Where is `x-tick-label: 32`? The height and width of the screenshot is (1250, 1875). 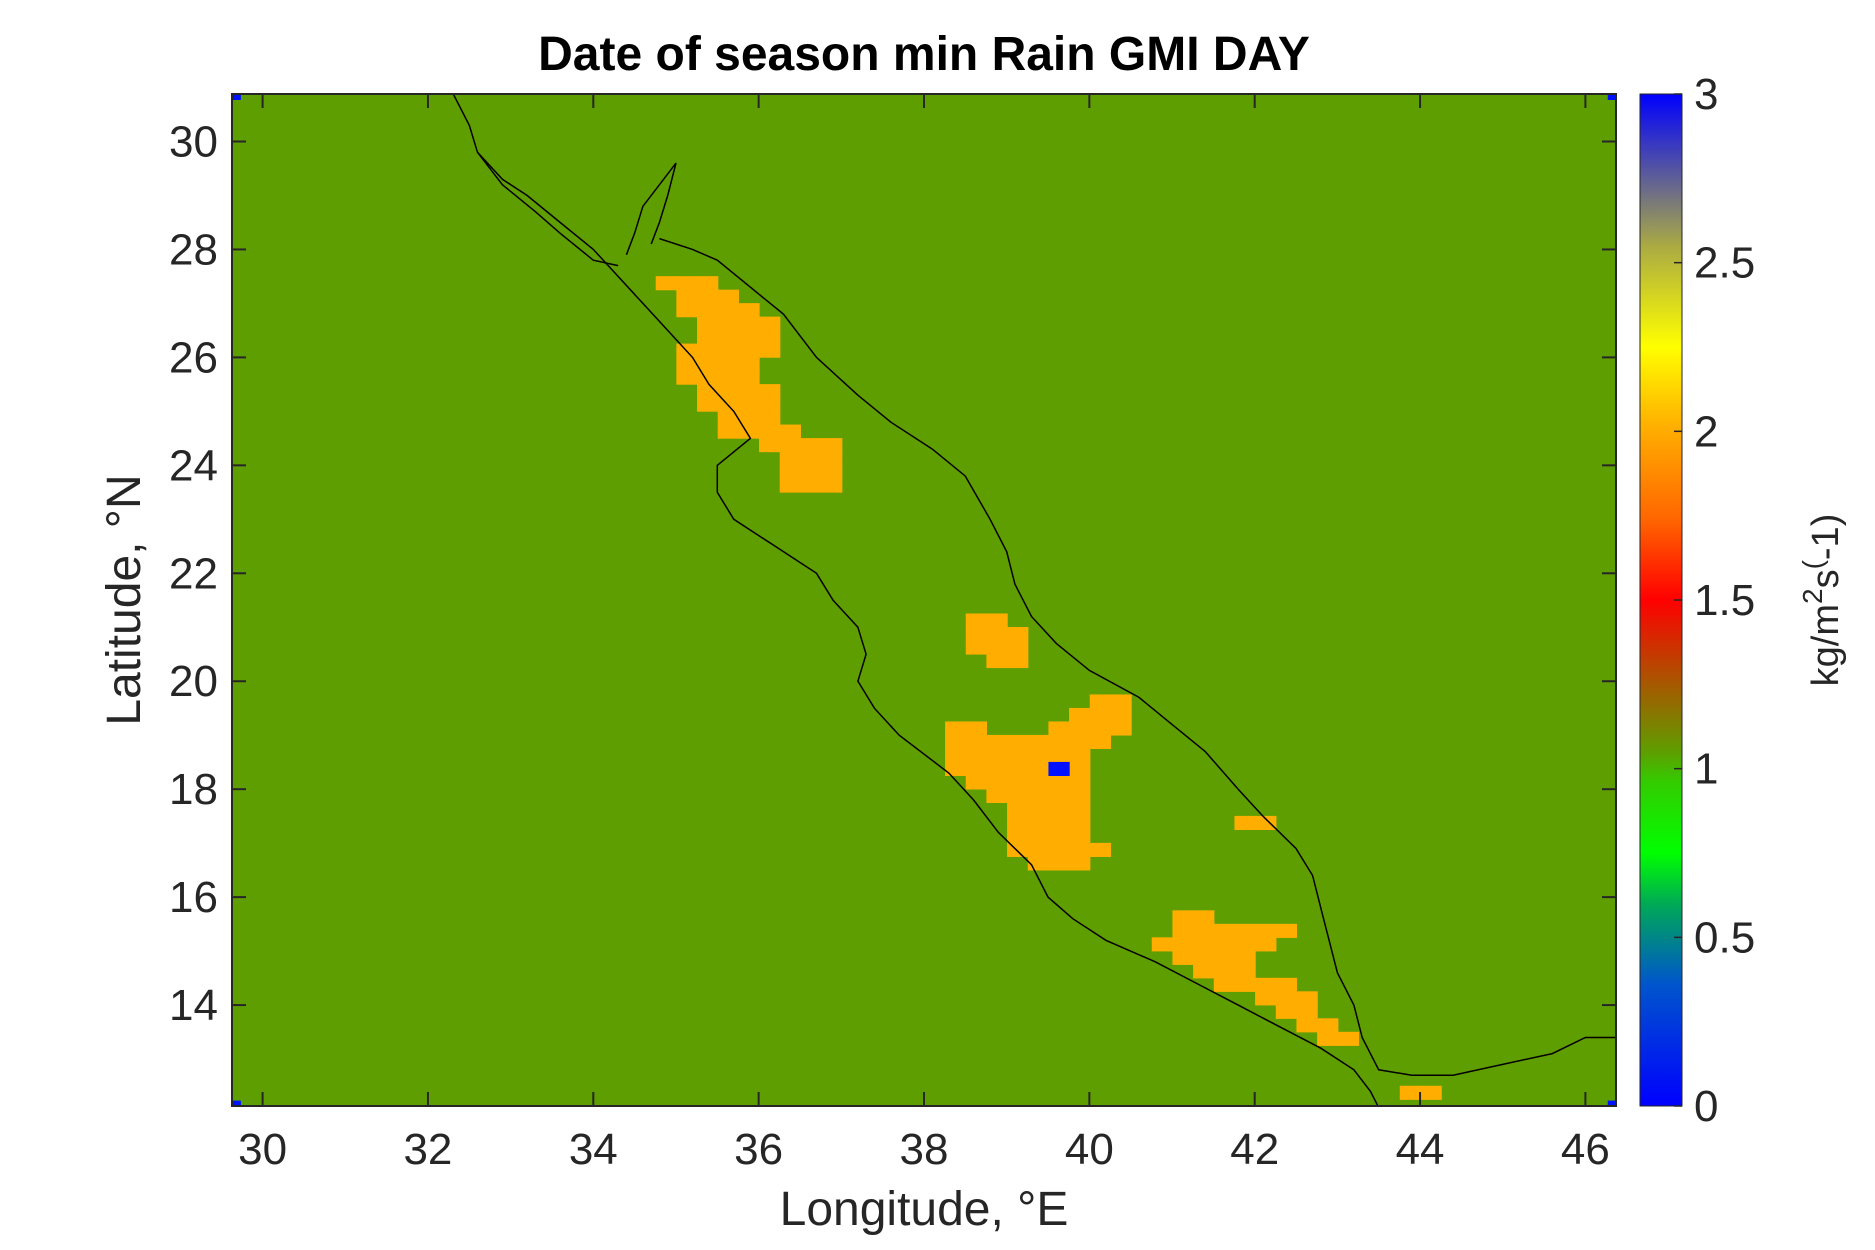 x-tick-label: 32 is located at coordinates (427, 1149).